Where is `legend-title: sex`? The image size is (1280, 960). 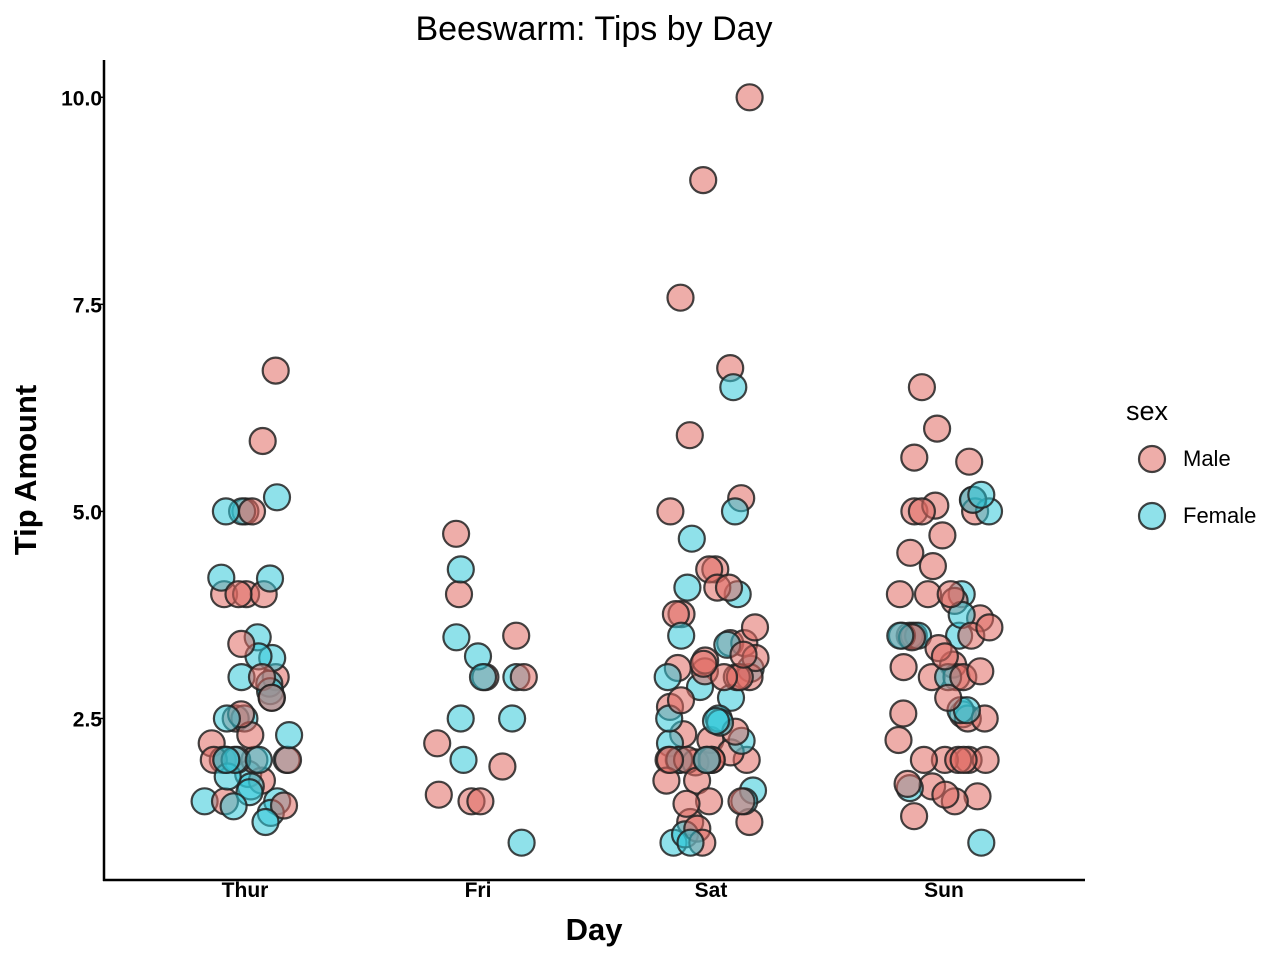
legend-title: sex is located at coordinates (1147, 411).